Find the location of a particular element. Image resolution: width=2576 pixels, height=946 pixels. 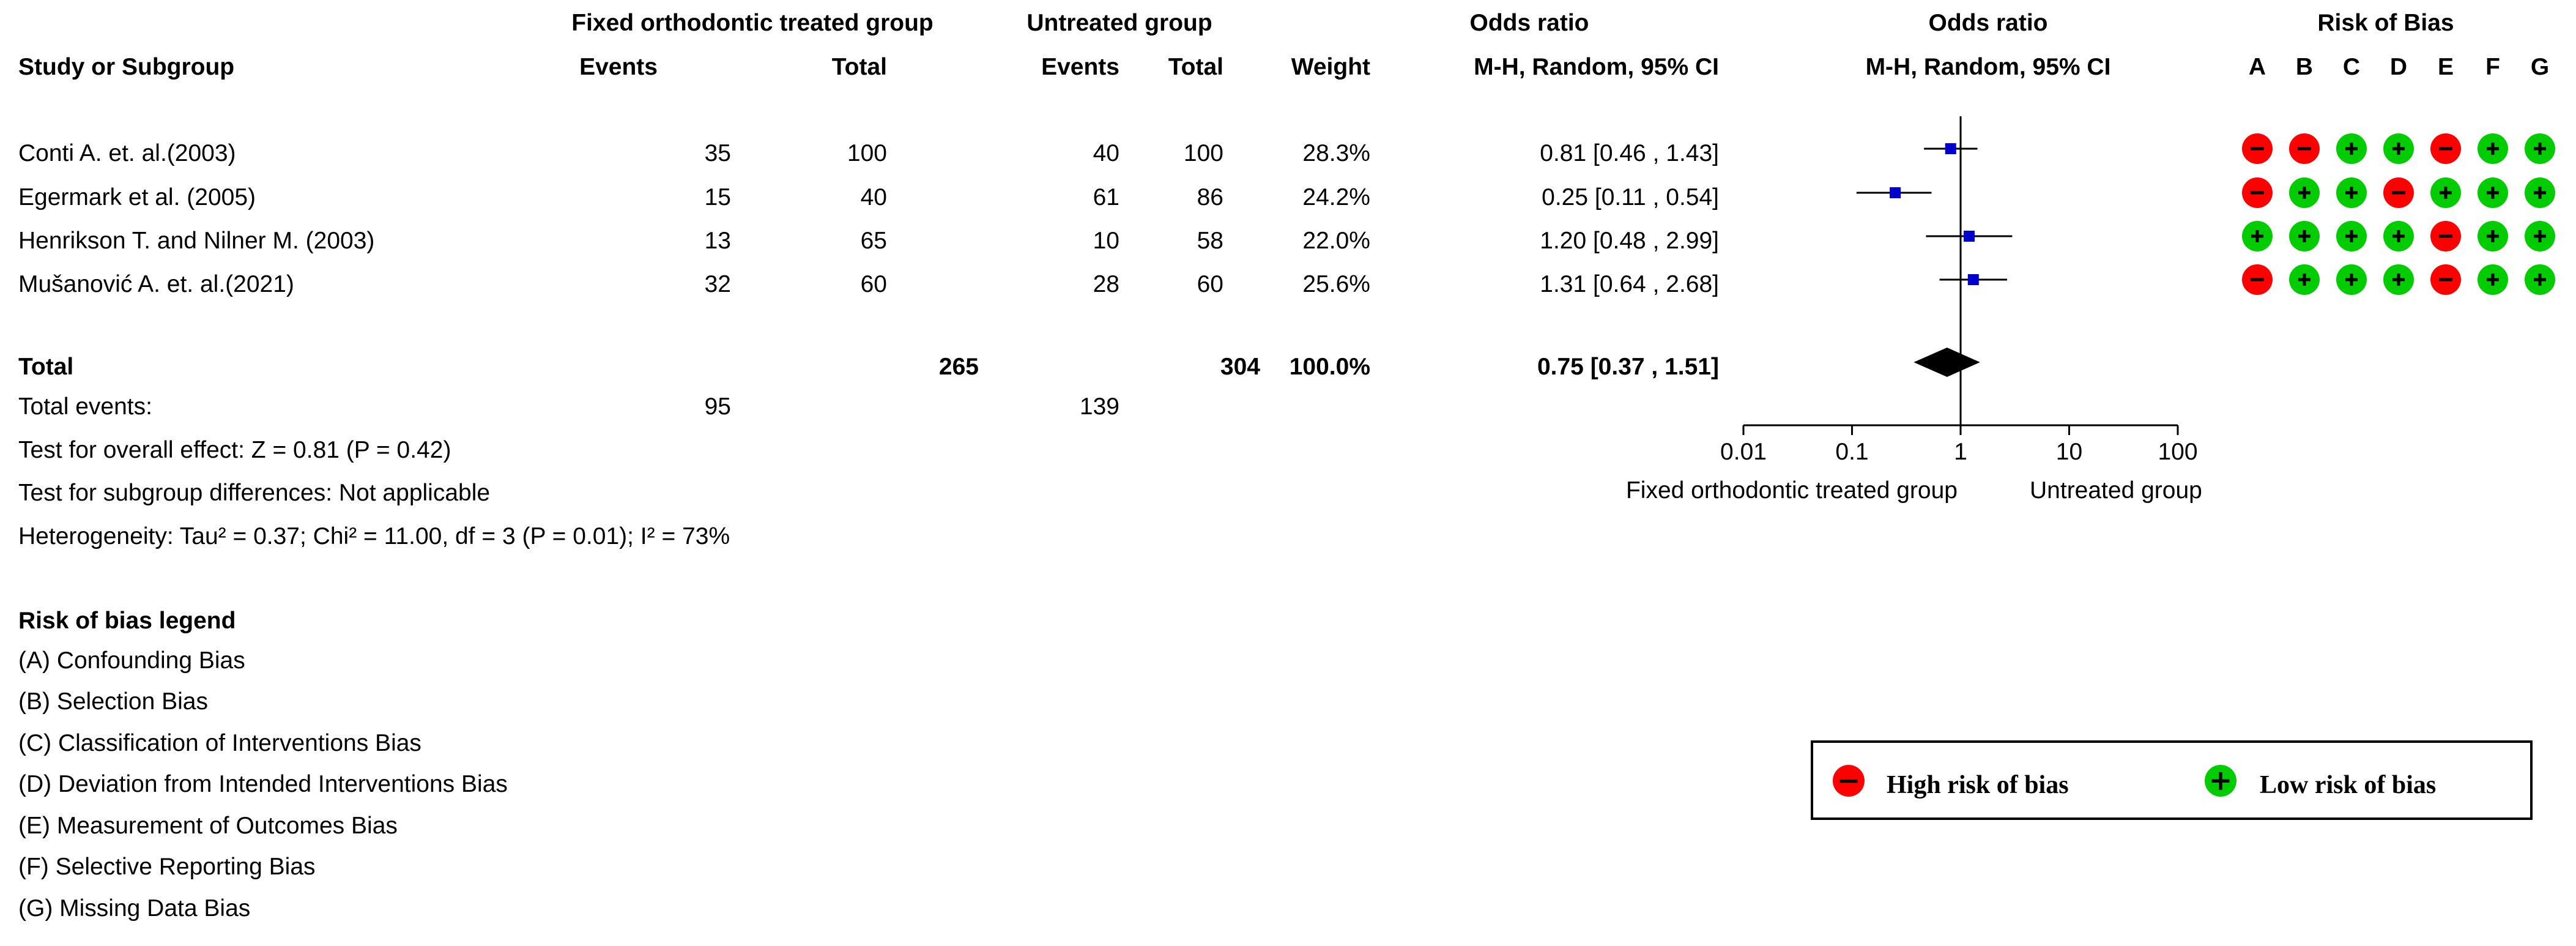

low-risk-label: Low risk of bias is located at coordinates (2348, 785).